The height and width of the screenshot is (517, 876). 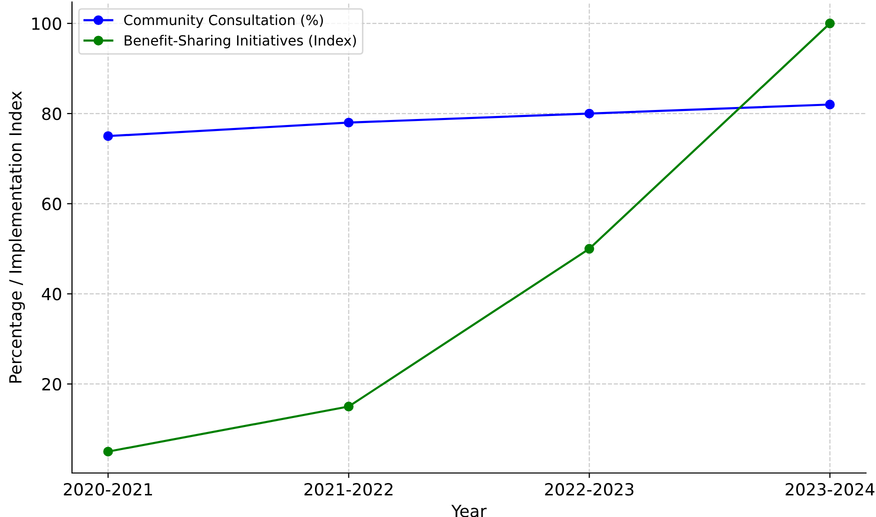 I want to click on legend-label: Community Consultation (%), so click(x=223, y=21).